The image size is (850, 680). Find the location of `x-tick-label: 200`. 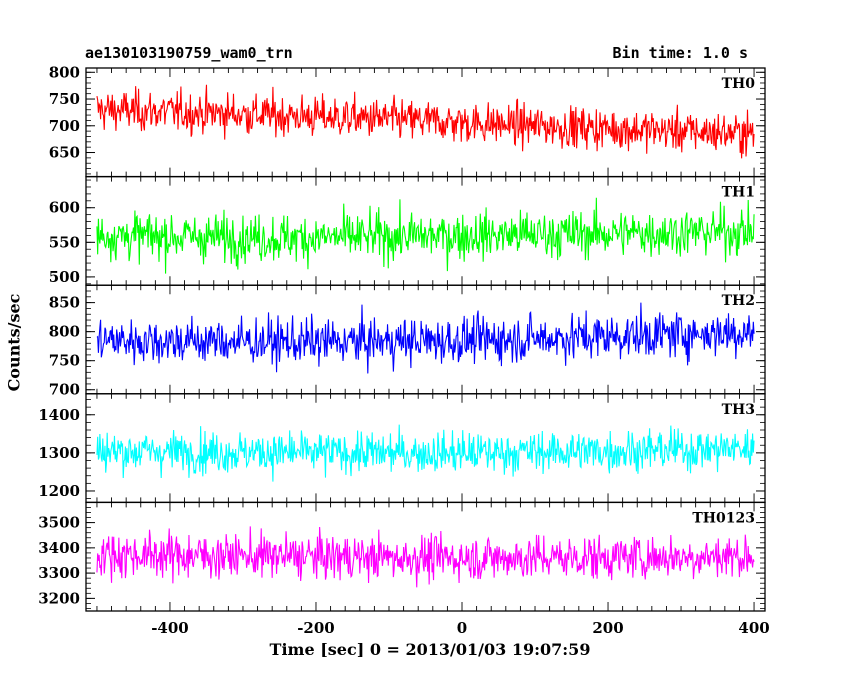

x-tick-label: 200 is located at coordinates (607, 628).